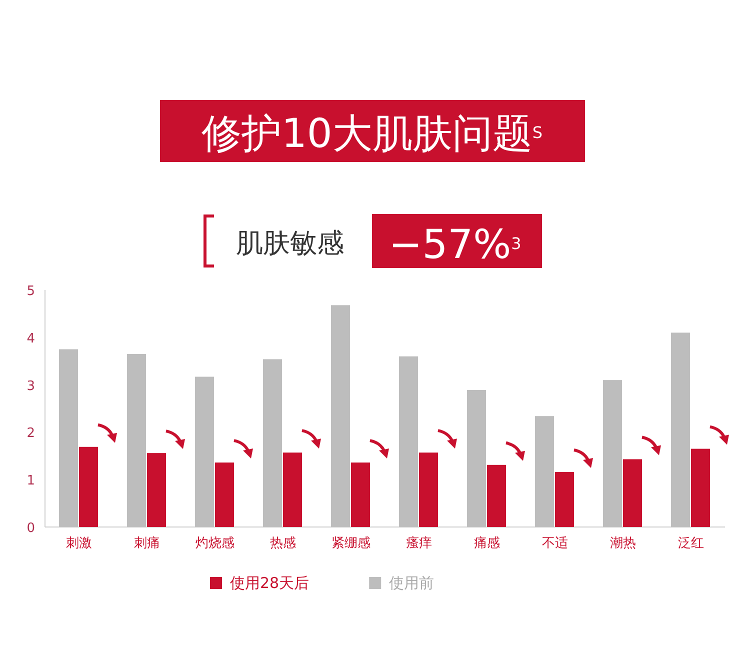 Image resolution: width=750 pixels, height=663 pixels. What do you see at coordinates (487, 543) in the screenshot?
I see `x-tick-label: 痛感` at bounding box center [487, 543].